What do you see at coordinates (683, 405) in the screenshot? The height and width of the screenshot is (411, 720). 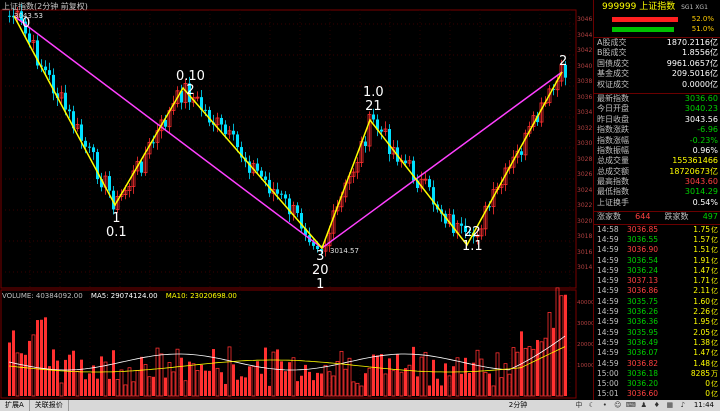 I see `speaker-icon: ♪` at bounding box center [683, 405].